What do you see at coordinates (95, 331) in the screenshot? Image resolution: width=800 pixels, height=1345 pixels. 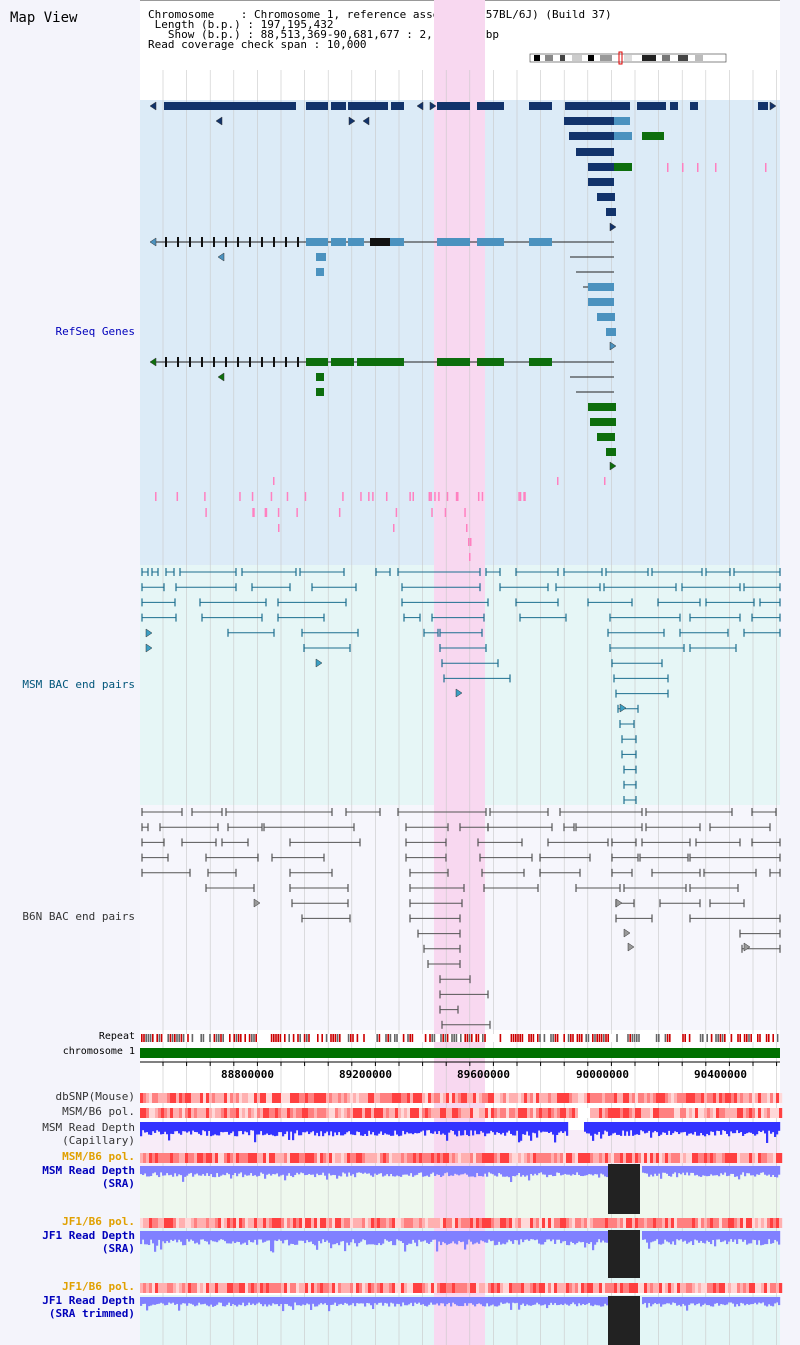 I see `track-label-refseq: RefSeq Genes` at bounding box center [95, 331].